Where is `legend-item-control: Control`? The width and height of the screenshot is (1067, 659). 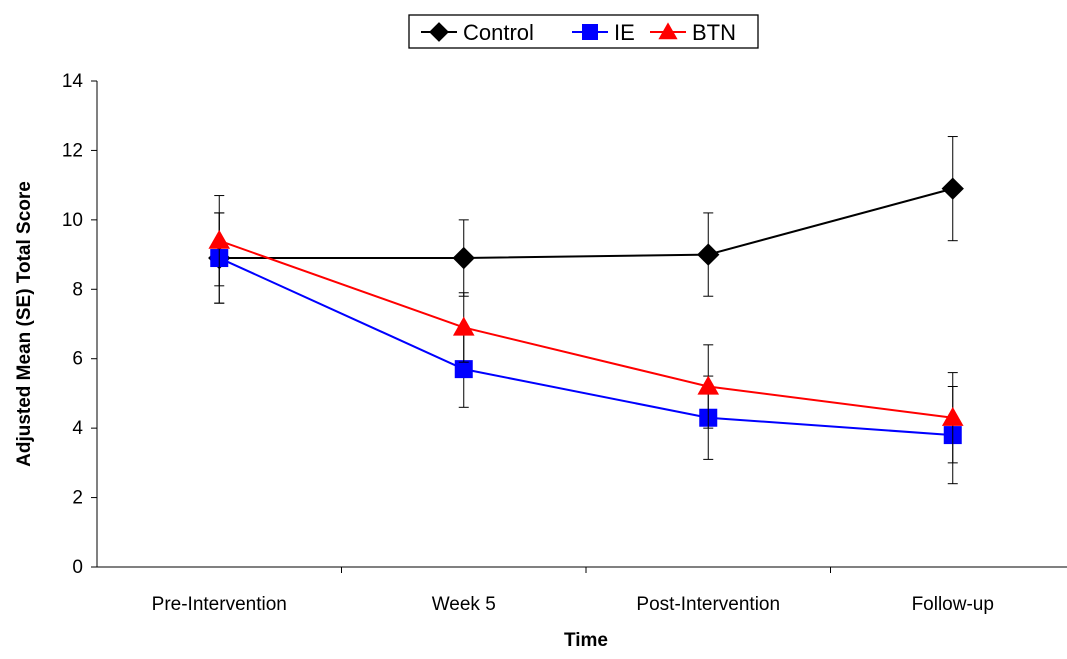
legend-item-control: Control is located at coordinates (477, 32).